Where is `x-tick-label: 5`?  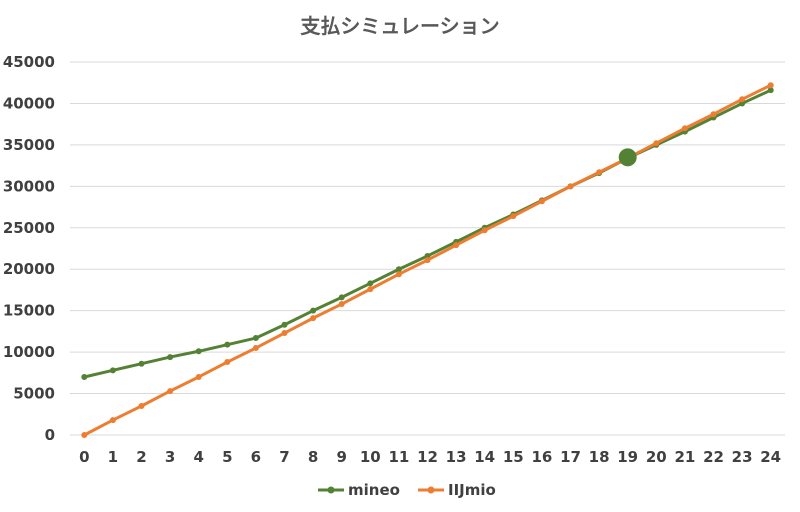
x-tick-label: 5 is located at coordinates (227, 457).